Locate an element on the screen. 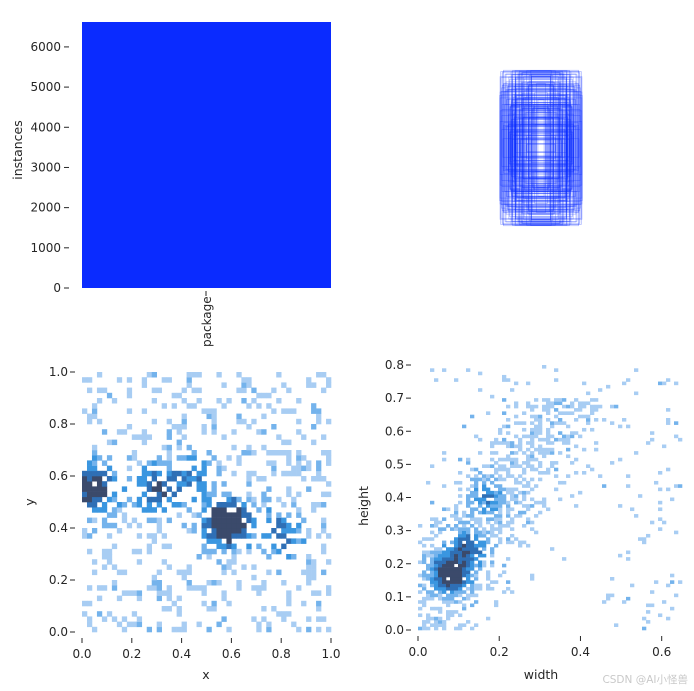  box-outline is located at coordinates (541, 148).